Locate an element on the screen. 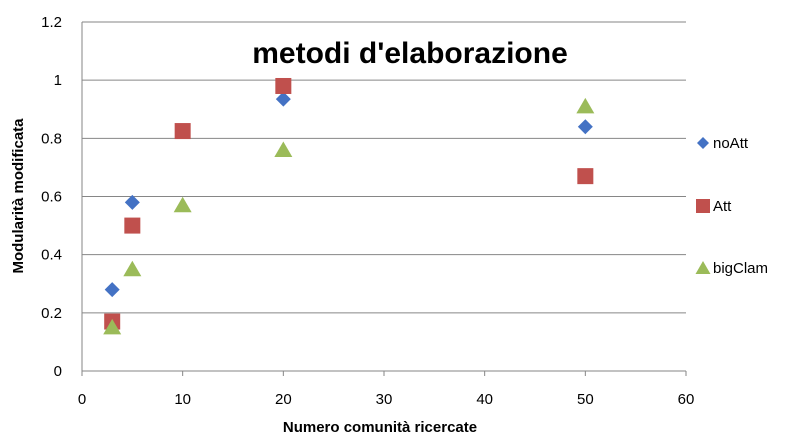 The image size is (790, 442). legend: noAtt Att bigClam is located at coordinates (731, 206).